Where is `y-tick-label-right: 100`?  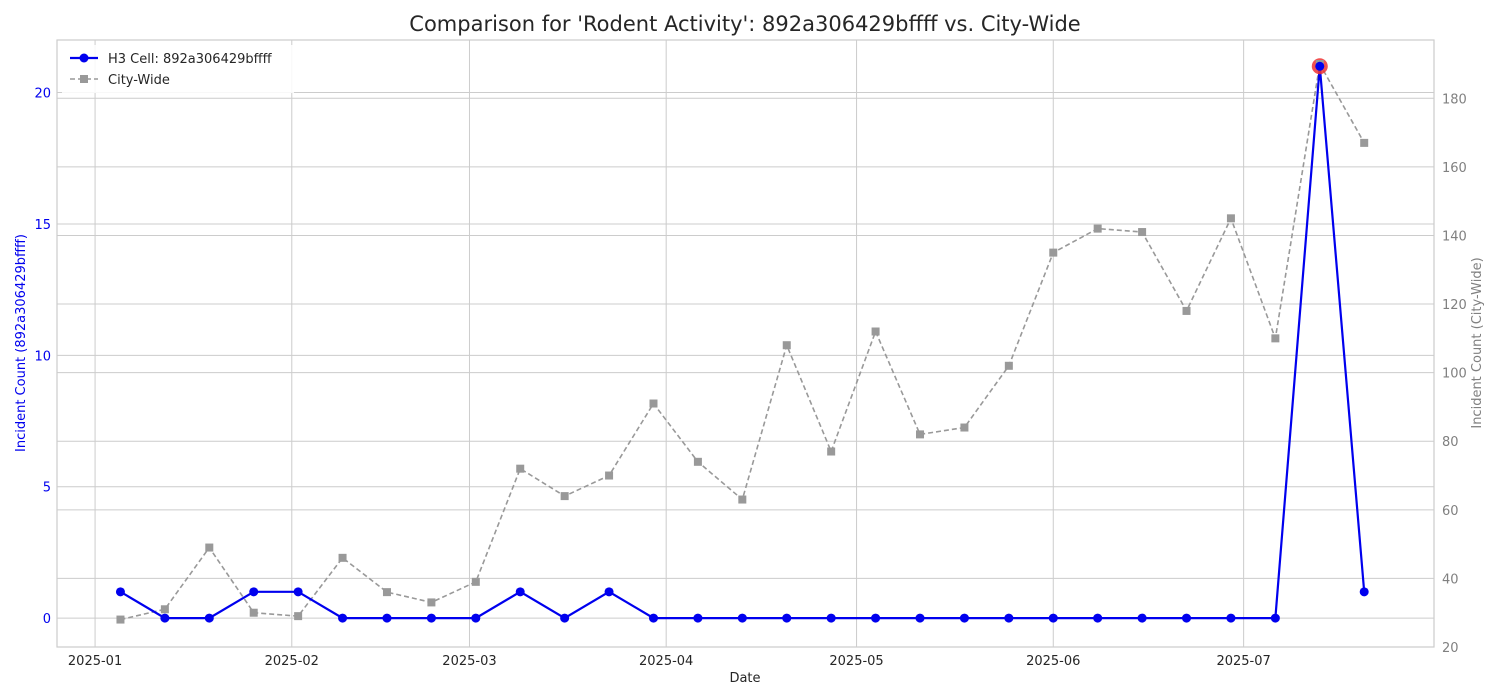 y-tick-label-right: 100 is located at coordinates (1454, 374).